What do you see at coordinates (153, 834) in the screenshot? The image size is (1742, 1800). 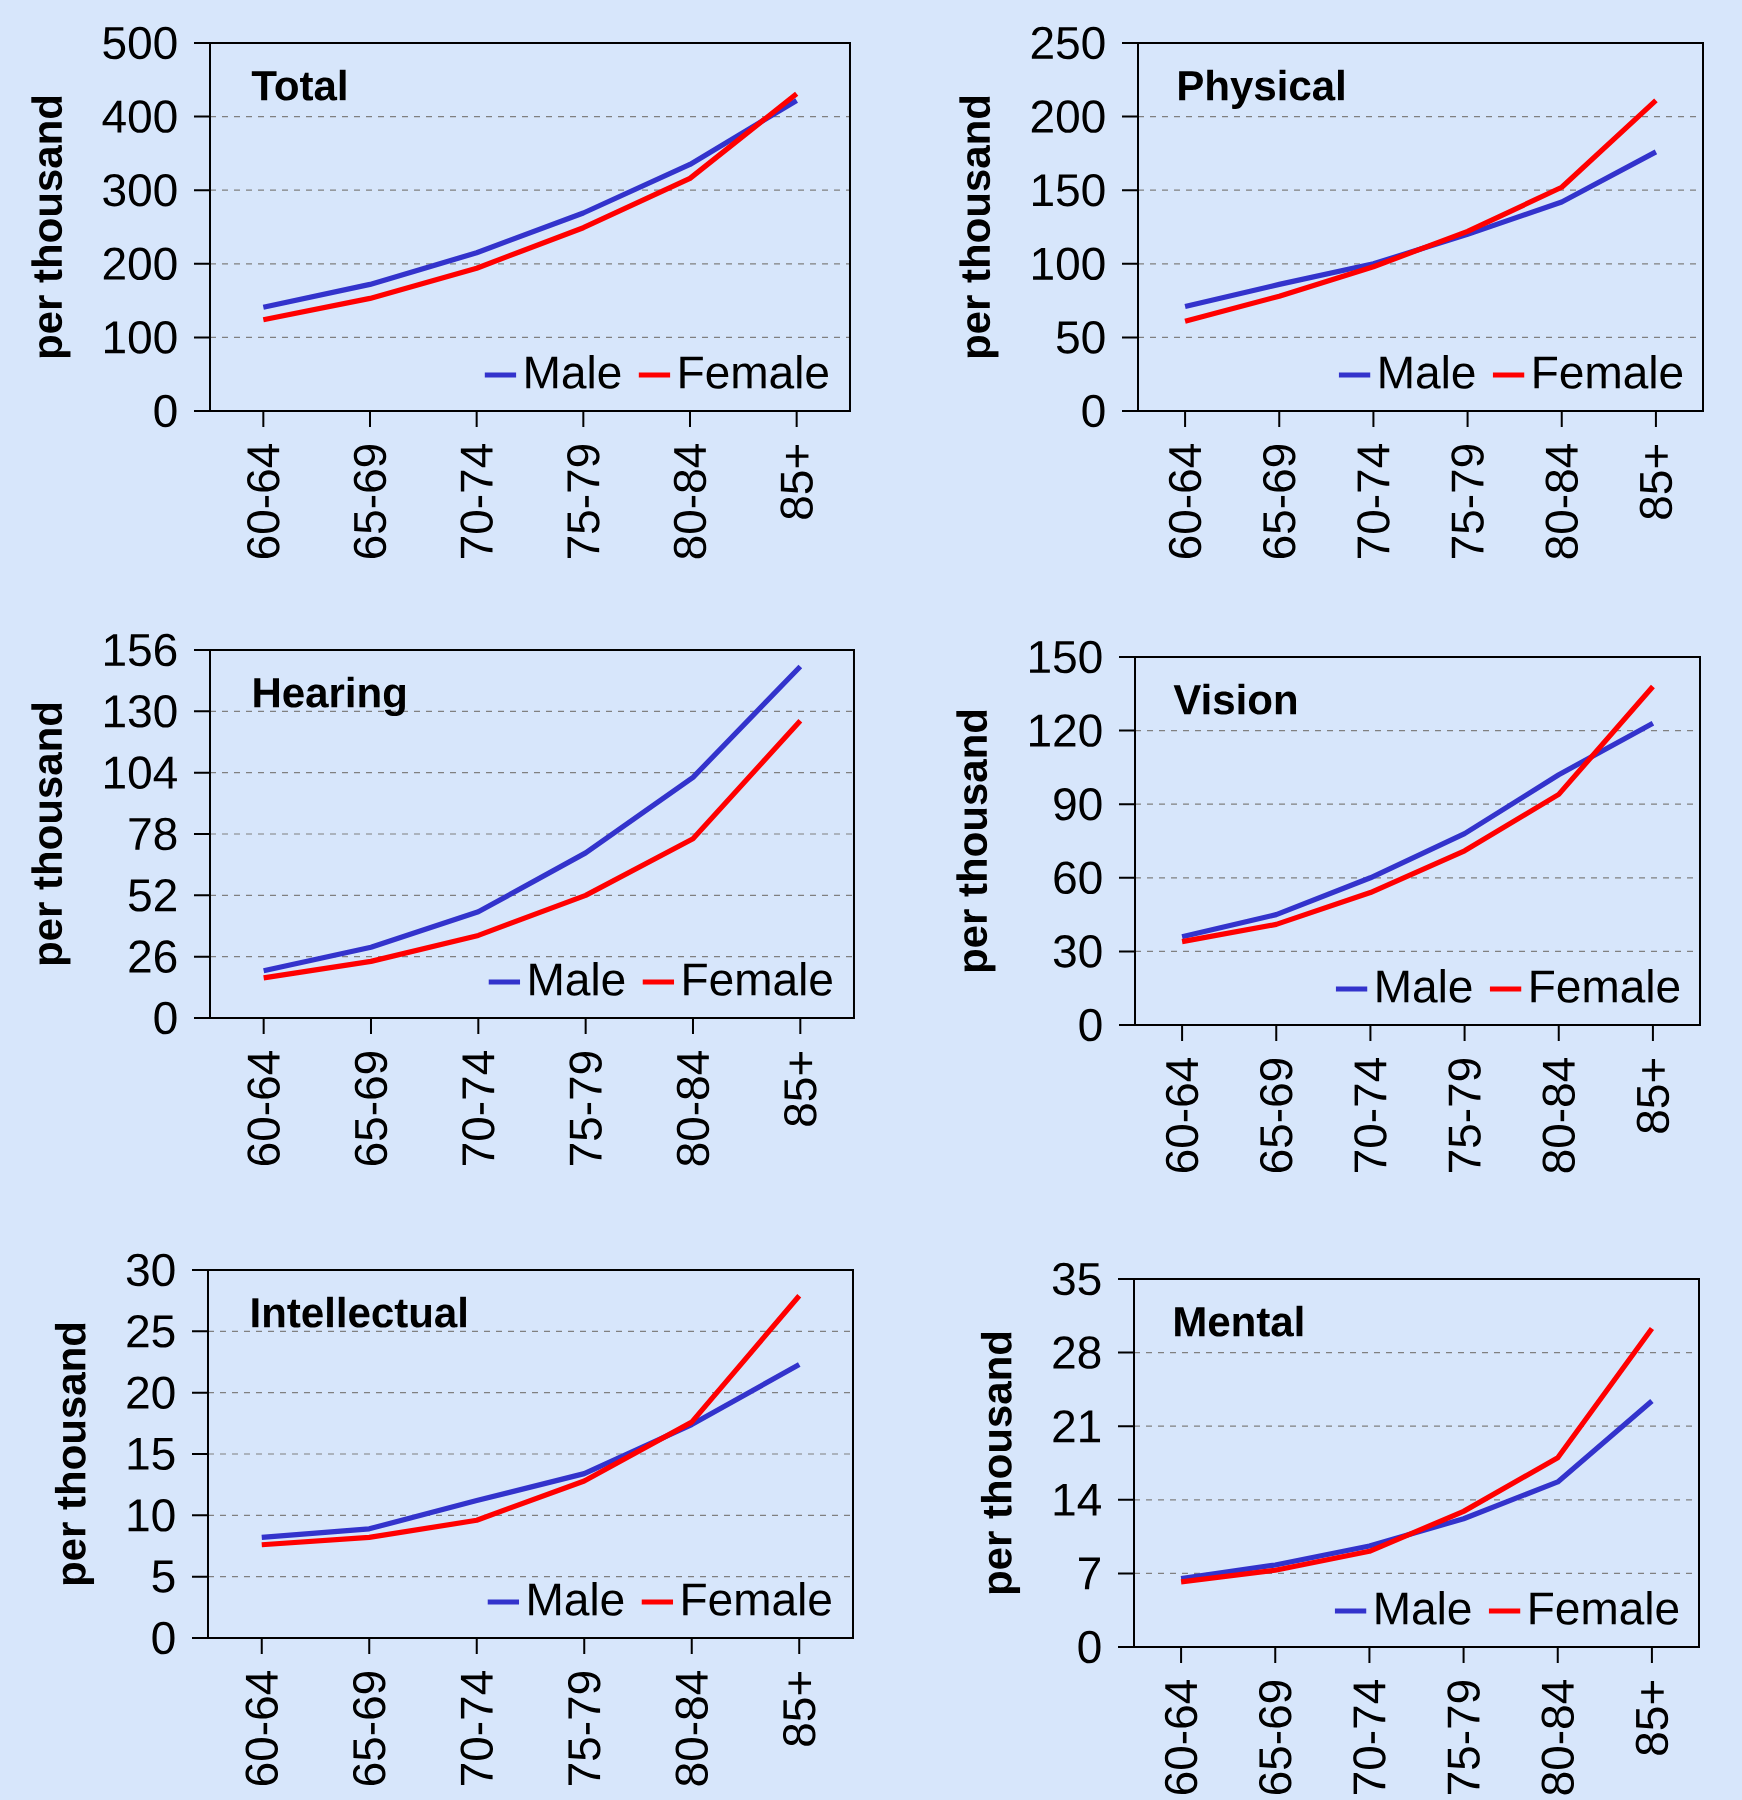 I see `y-tick-label: 78` at bounding box center [153, 834].